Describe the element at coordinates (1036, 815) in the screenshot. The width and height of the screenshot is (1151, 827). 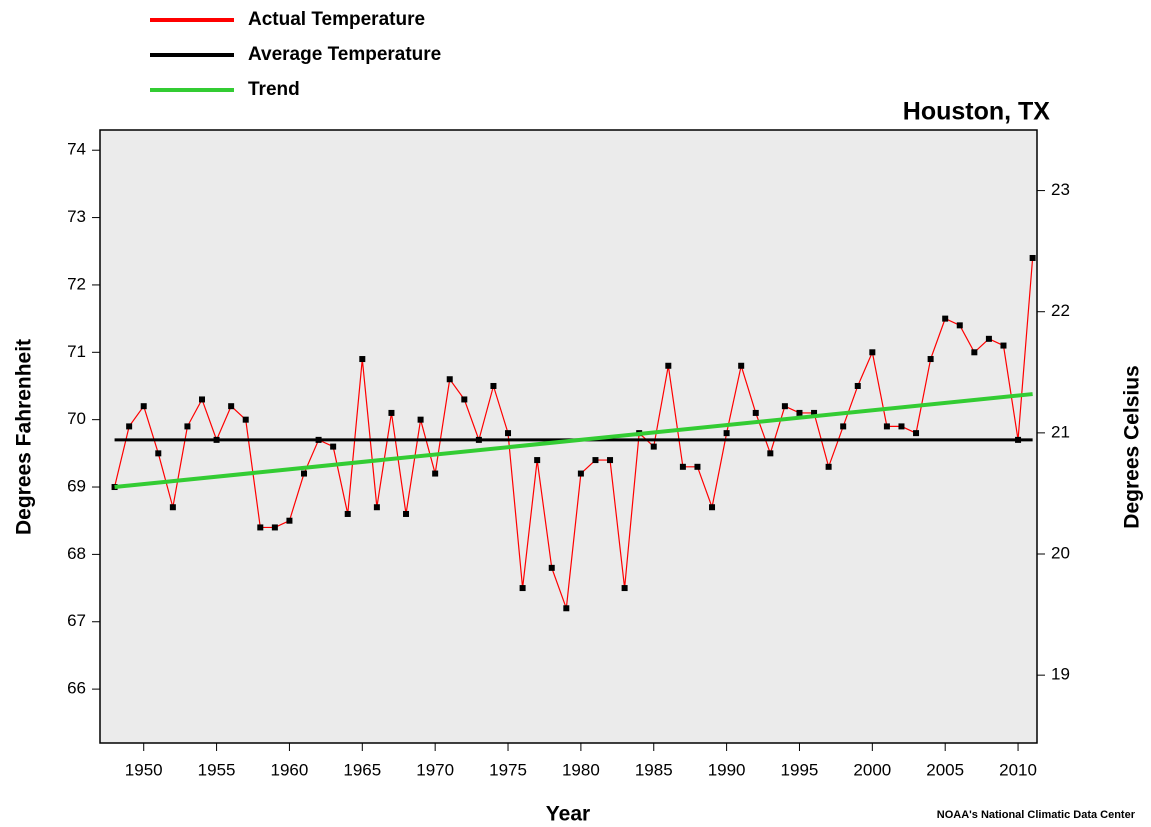
I see `credit: NOAA's National Climatic Data Center` at that location.